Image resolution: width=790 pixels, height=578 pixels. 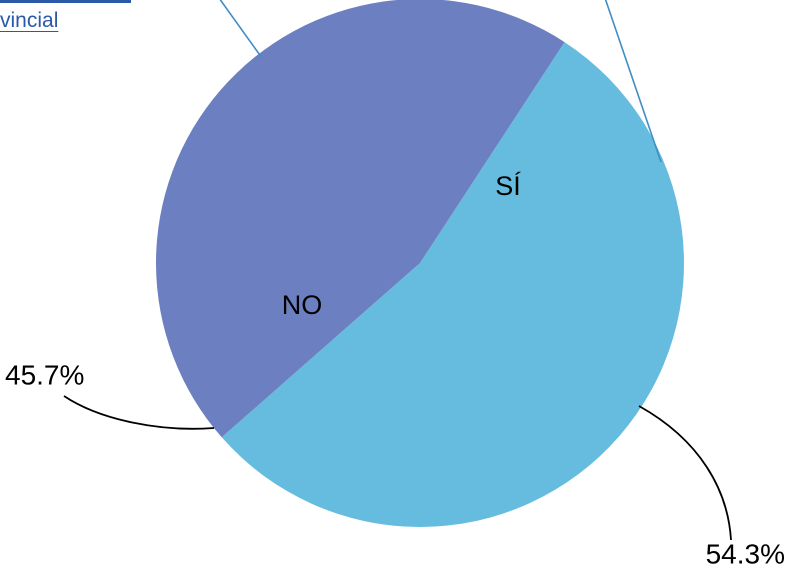 I want to click on value-label-no: 45.7%, so click(x=44, y=374).